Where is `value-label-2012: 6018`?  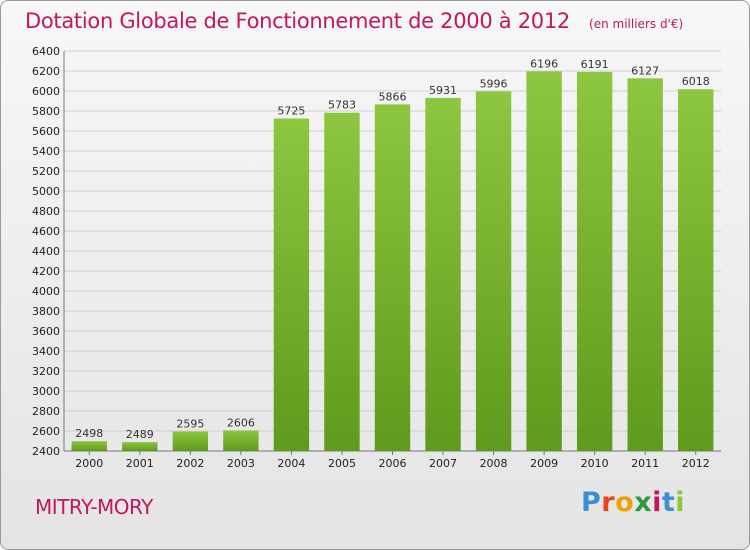 value-label-2012: 6018 is located at coordinates (696, 81).